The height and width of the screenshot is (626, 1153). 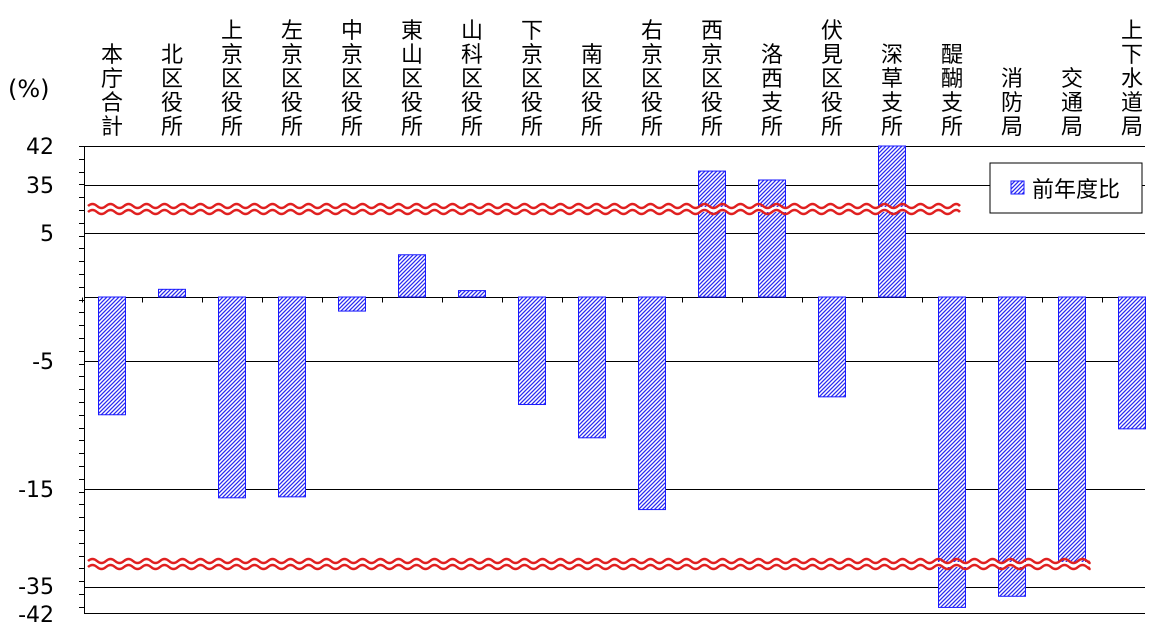 I want to click on legend-label: 前年度比, so click(x=1076, y=190).